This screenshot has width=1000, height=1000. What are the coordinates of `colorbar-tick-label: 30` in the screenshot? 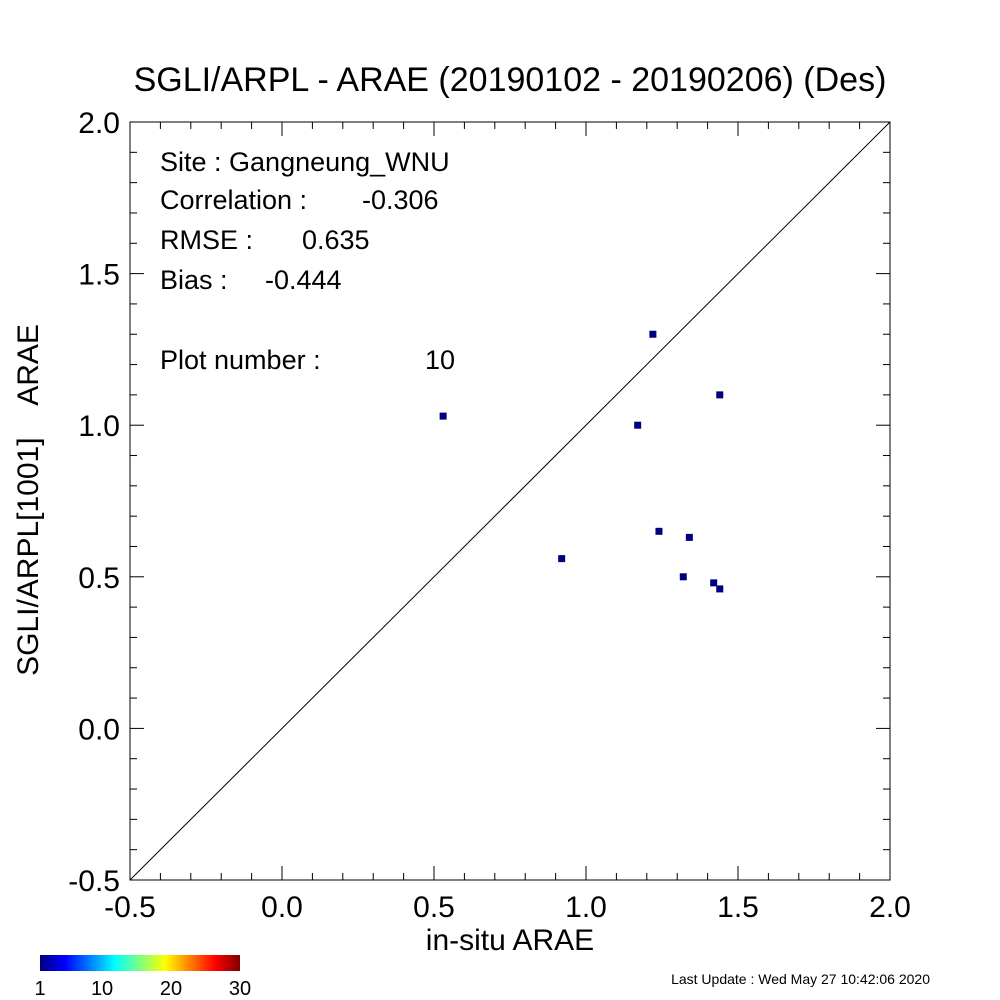 It's located at (240, 989).